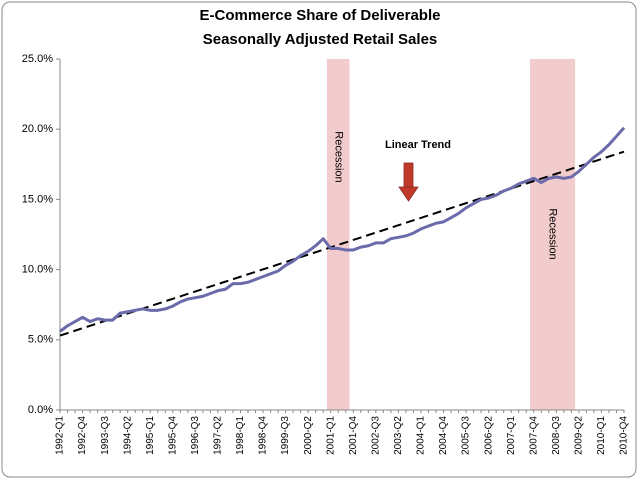 The image size is (640, 480). Describe the element at coordinates (488, 435) in the screenshot. I see `x-tick-label: 2006-Q2` at that location.